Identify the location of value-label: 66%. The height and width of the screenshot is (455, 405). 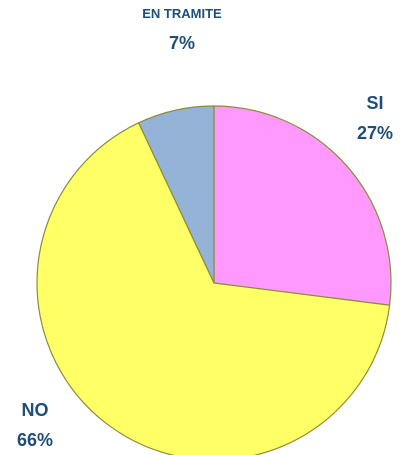
(35, 440).